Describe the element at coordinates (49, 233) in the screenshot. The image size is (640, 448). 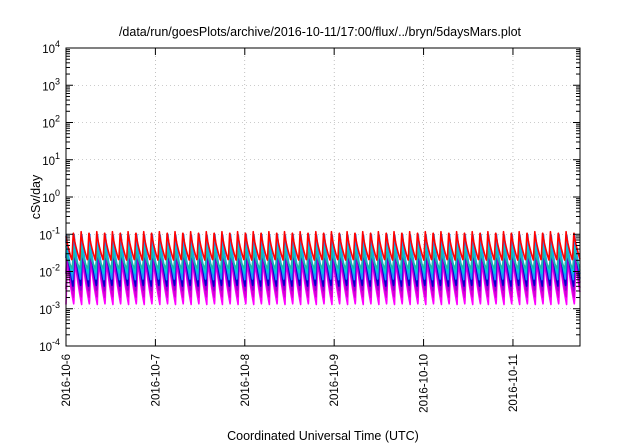
I see `y-tick-label: 10⁻¹` at that location.